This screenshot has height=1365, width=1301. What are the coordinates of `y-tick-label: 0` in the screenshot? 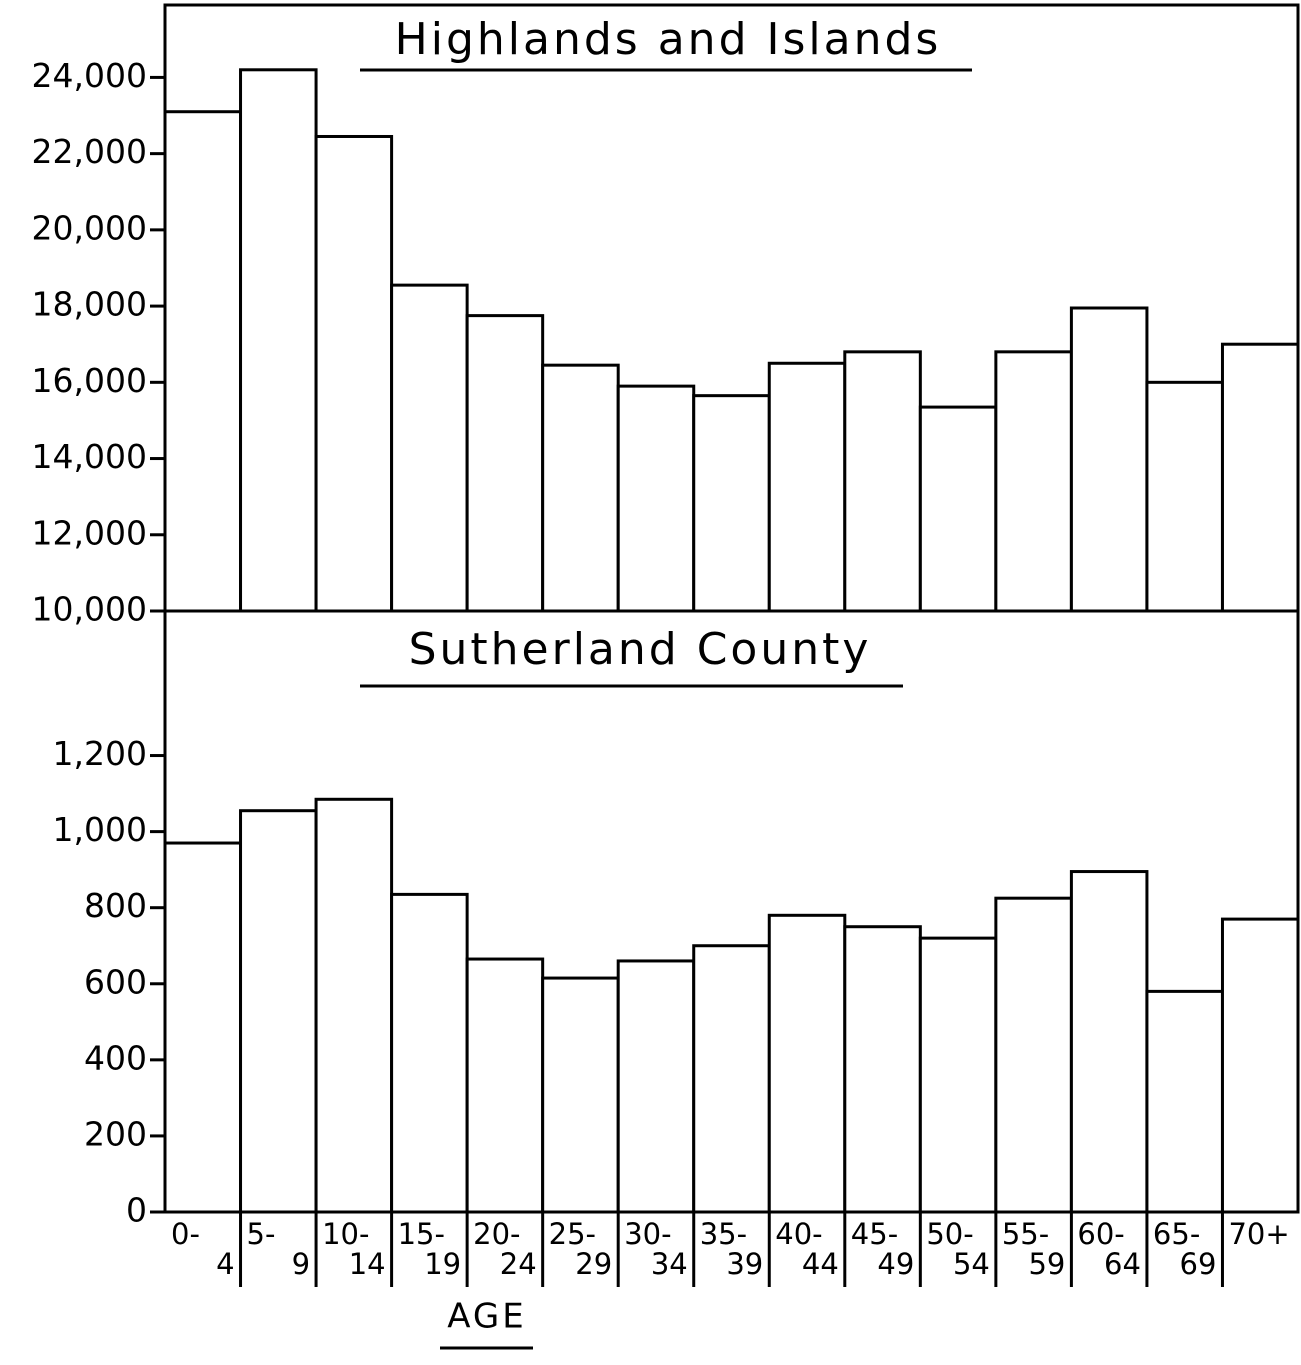 It's located at (136, 1210).